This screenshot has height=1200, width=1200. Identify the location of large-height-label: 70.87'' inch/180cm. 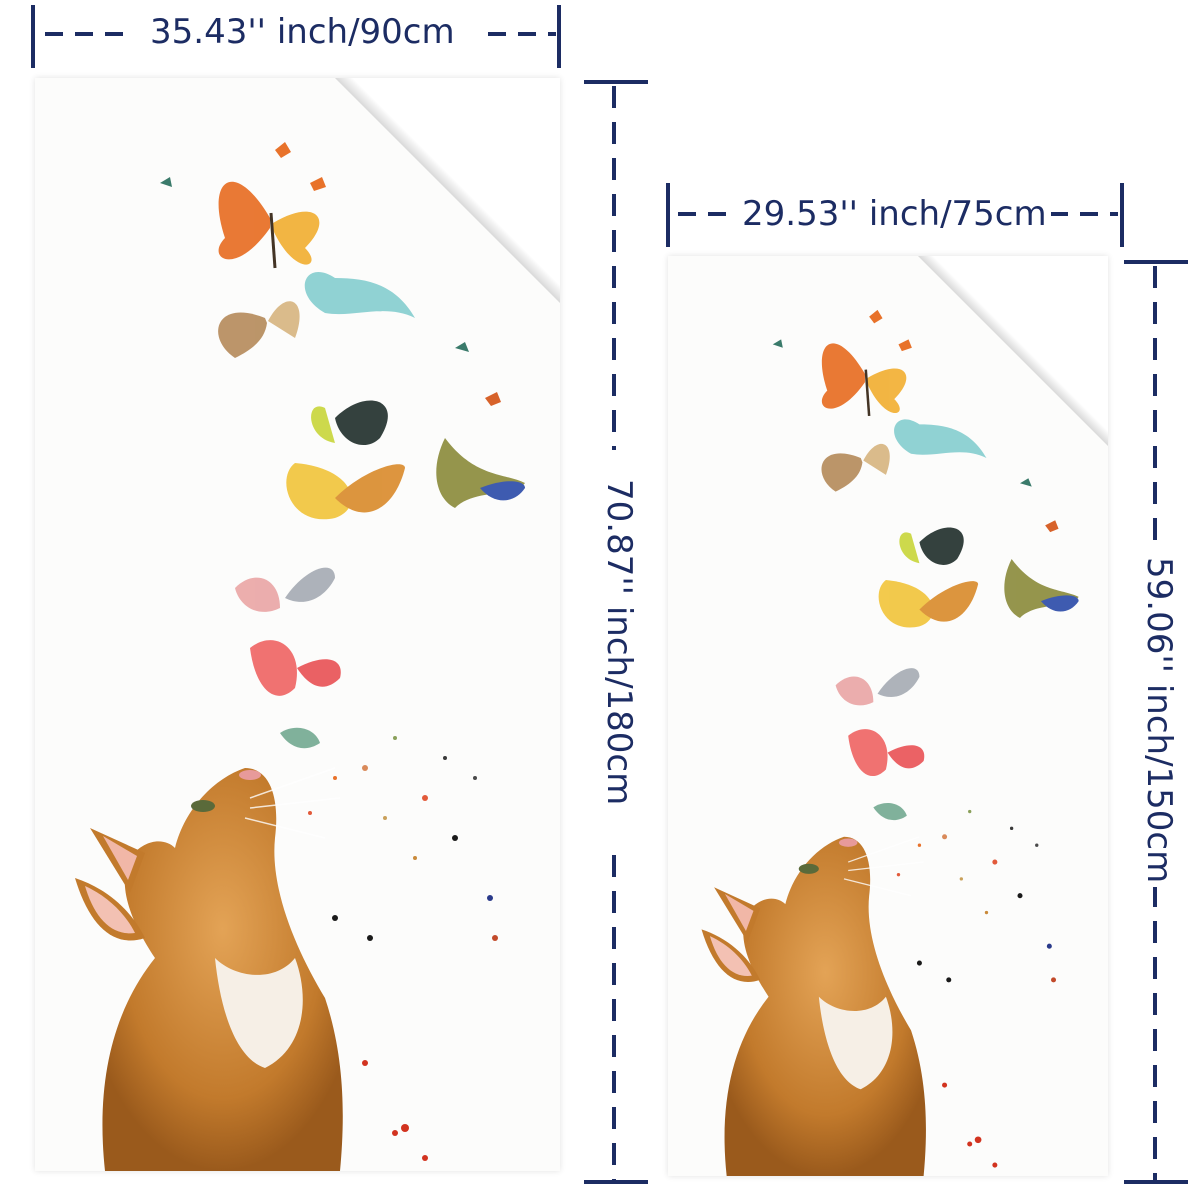
(619, 642).